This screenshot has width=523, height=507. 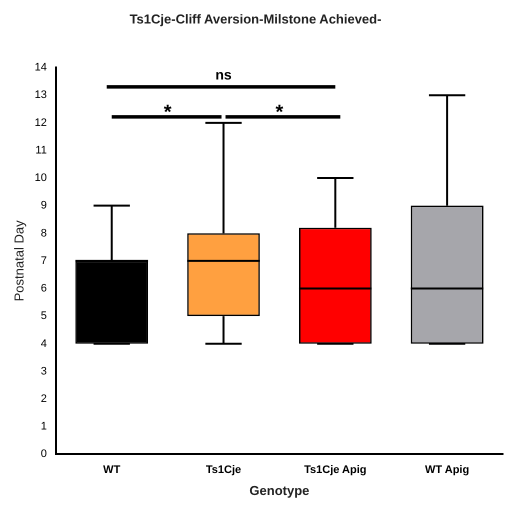 What do you see at coordinates (43, 371) in the screenshot?
I see `y-tick-label: 3` at bounding box center [43, 371].